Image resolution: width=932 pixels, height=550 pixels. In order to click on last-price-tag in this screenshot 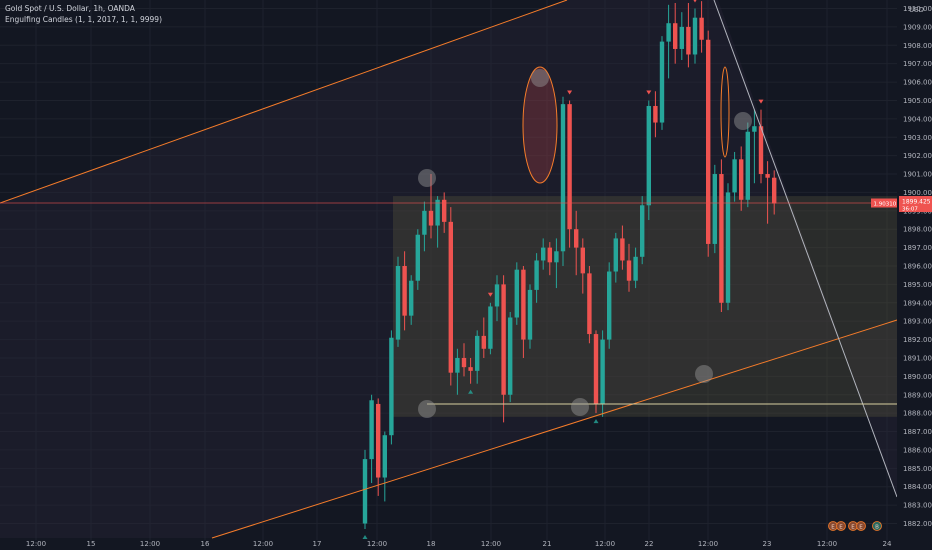, I will do `click(915, 204)`.